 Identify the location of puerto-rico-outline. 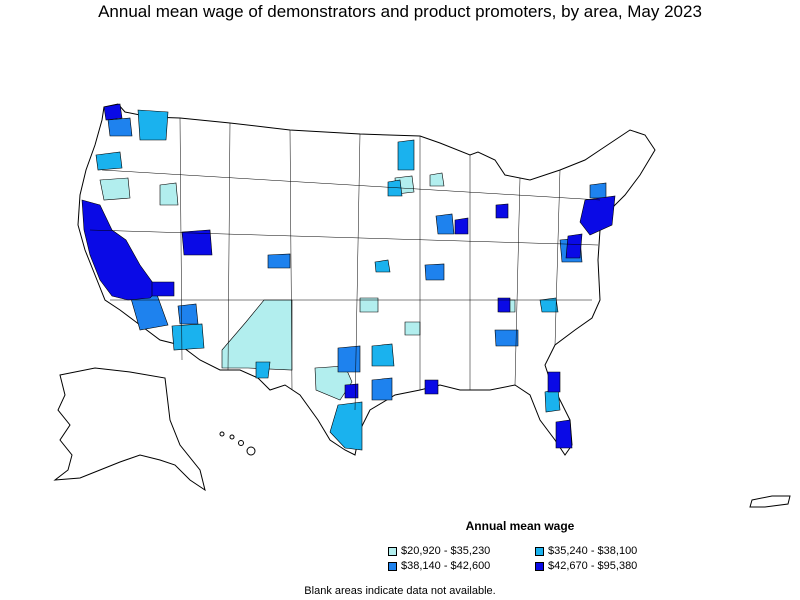
(770, 501).